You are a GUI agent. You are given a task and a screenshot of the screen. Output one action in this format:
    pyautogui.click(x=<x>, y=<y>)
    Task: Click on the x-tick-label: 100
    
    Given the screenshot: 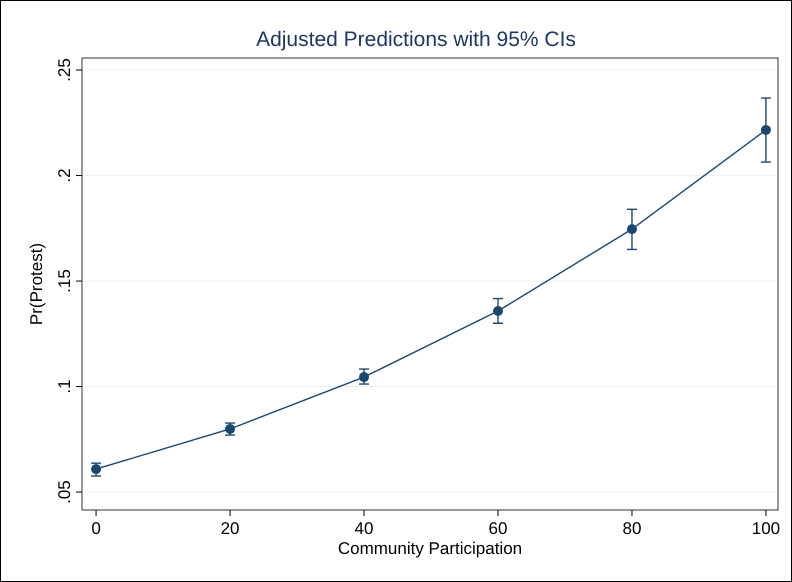 What is the action you would take?
    pyautogui.click(x=766, y=528)
    